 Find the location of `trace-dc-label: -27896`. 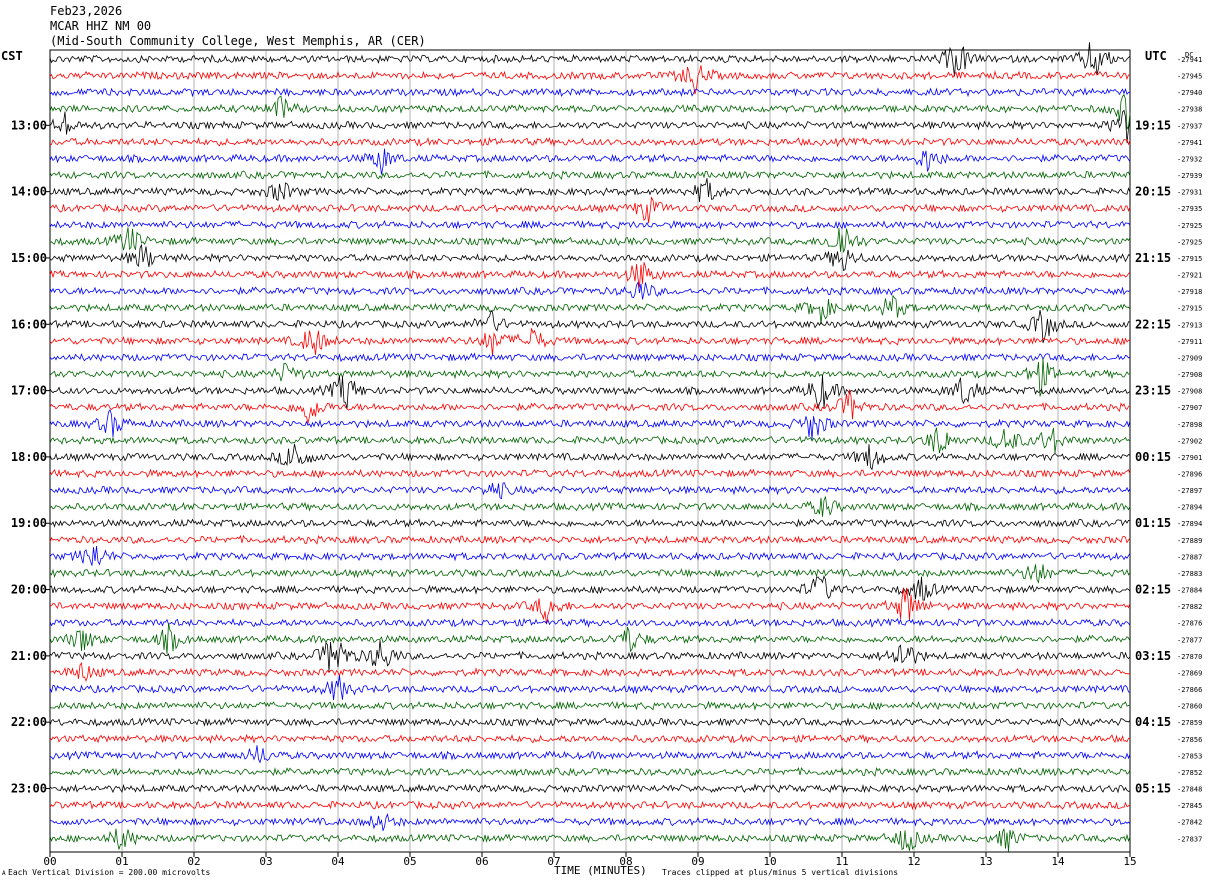

trace-dc-label: -27896 is located at coordinates (1189, 475).